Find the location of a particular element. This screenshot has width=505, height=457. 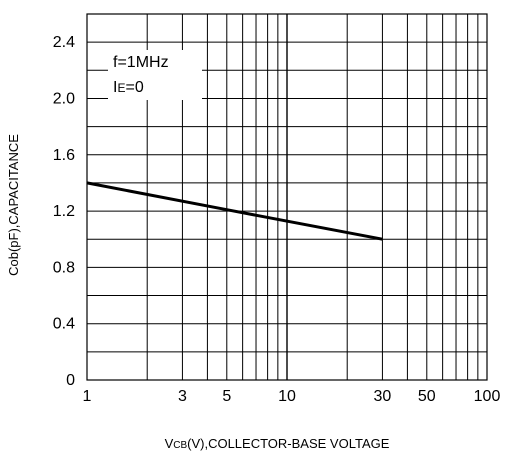

y-tick-labels: 0 0.4 0.8 1.2 1.6 2.0 2.4 is located at coordinates (64, 211).